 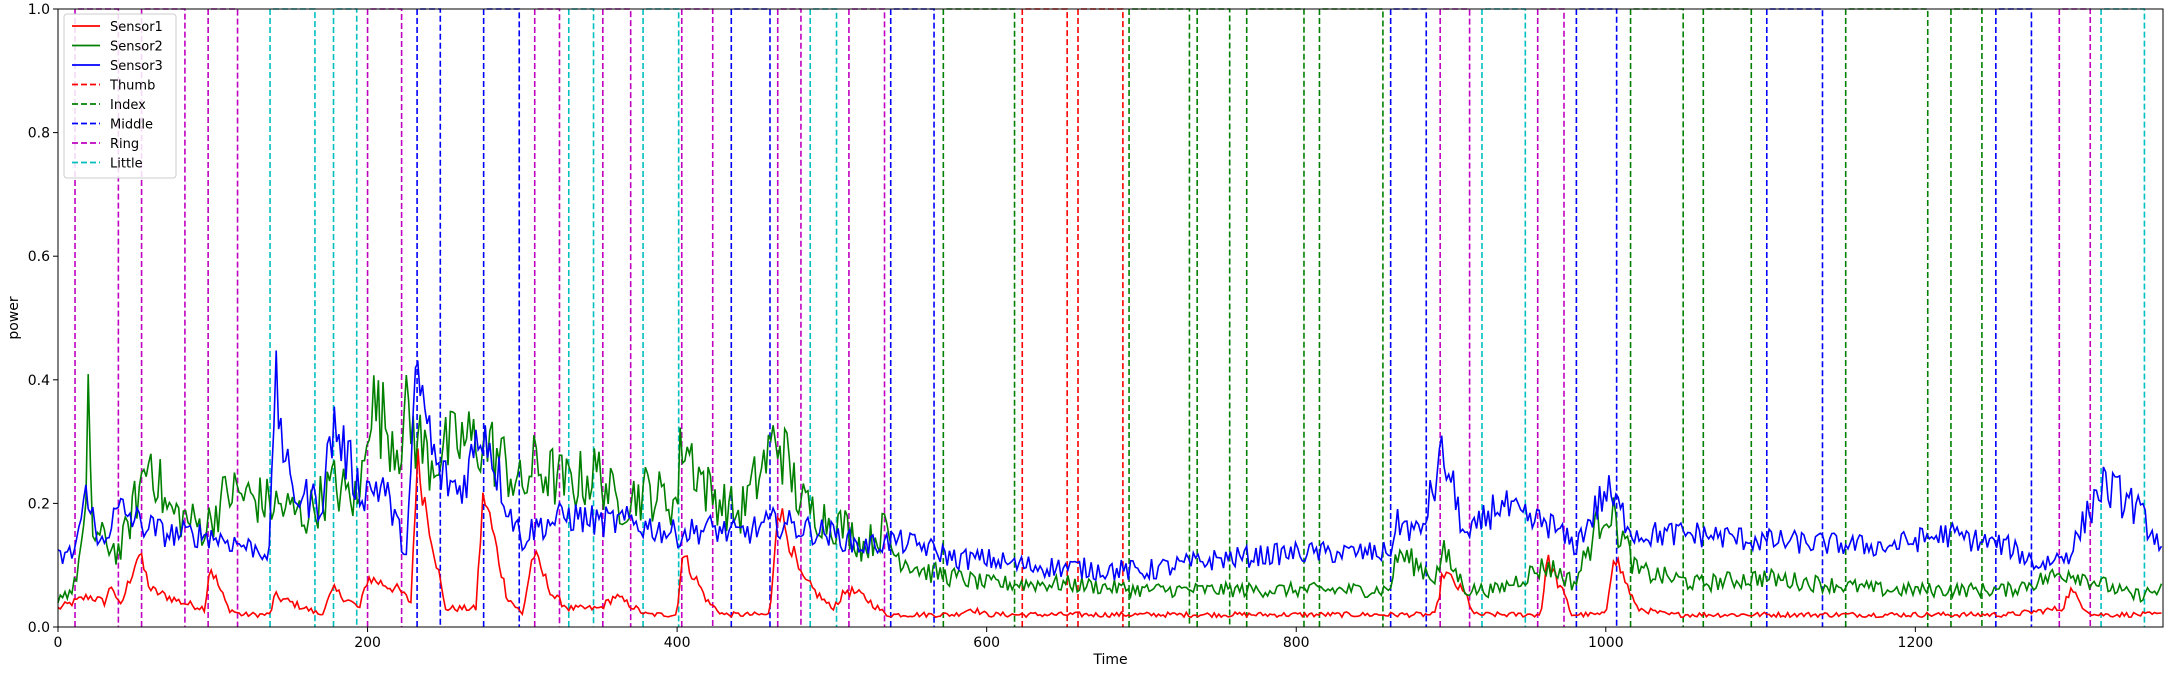 What do you see at coordinates (132, 86) in the screenshot?
I see `legend-label: Thumb` at bounding box center [132, 86].